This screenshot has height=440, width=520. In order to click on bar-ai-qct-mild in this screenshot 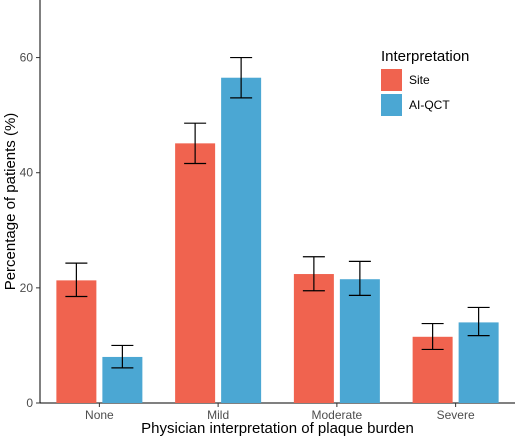, I will do `click(241, 240)`.